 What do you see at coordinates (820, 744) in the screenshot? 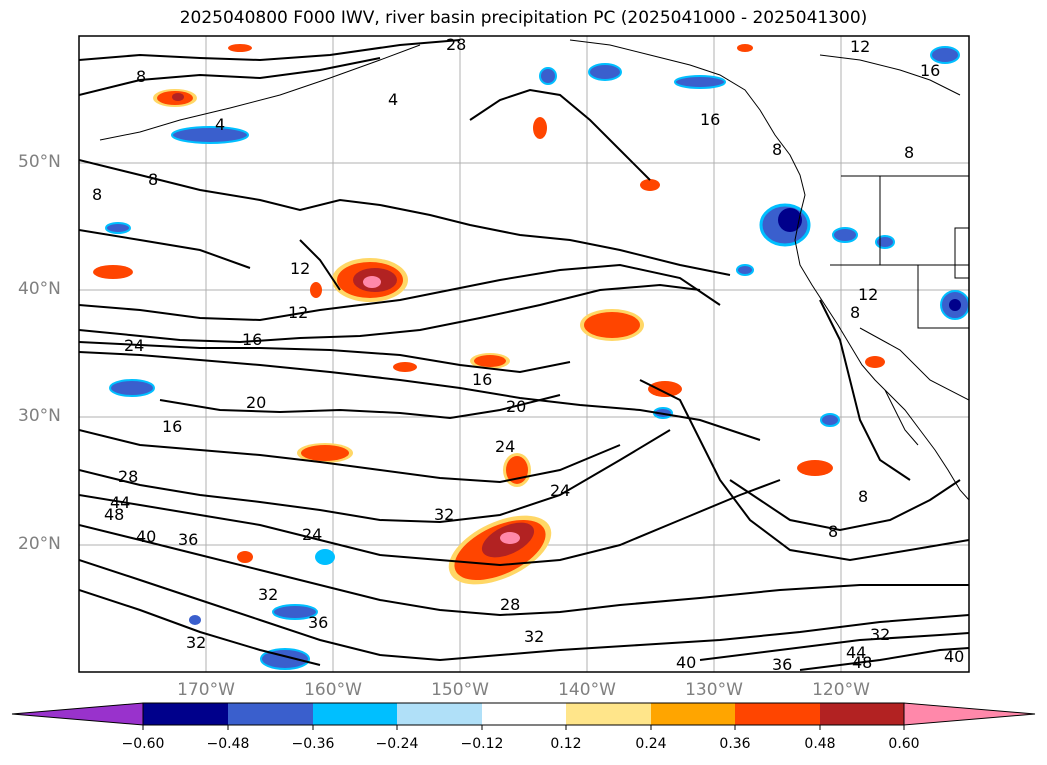
I see `colorbar-tick: 0.48` at bounding box center [820, 744].